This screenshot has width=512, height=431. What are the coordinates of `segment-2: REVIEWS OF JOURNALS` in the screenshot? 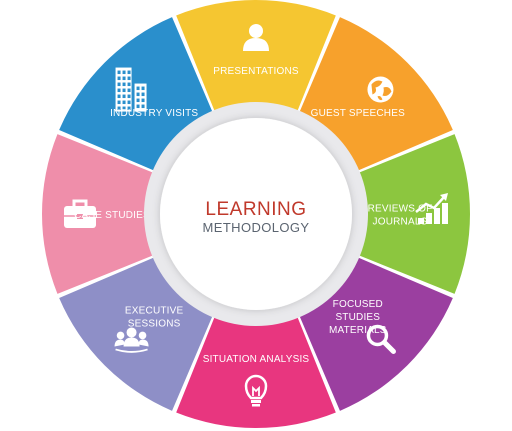 It's located at (414, 214).